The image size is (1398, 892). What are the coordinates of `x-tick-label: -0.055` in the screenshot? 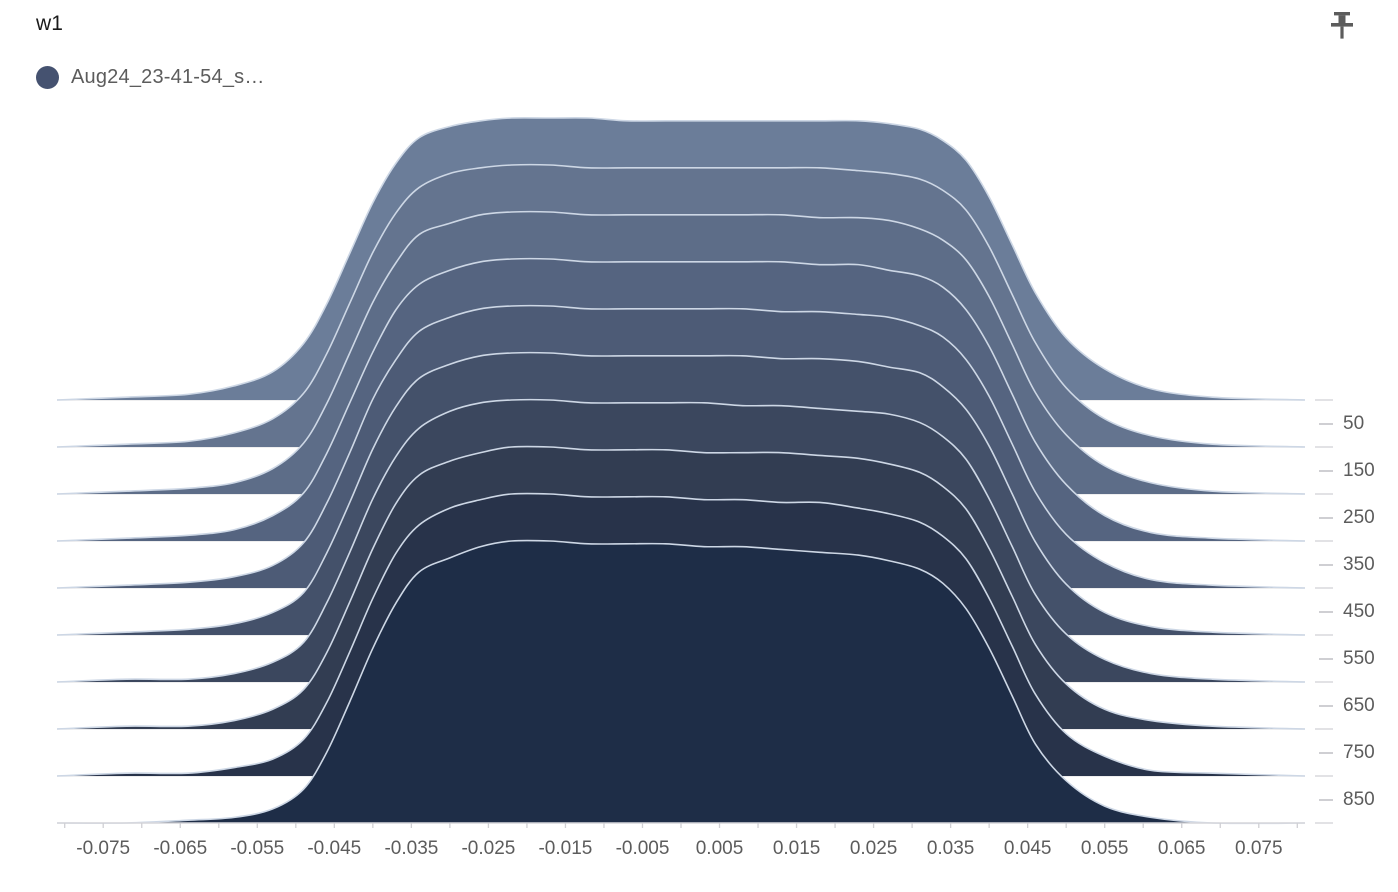 It's located at (257, 848).